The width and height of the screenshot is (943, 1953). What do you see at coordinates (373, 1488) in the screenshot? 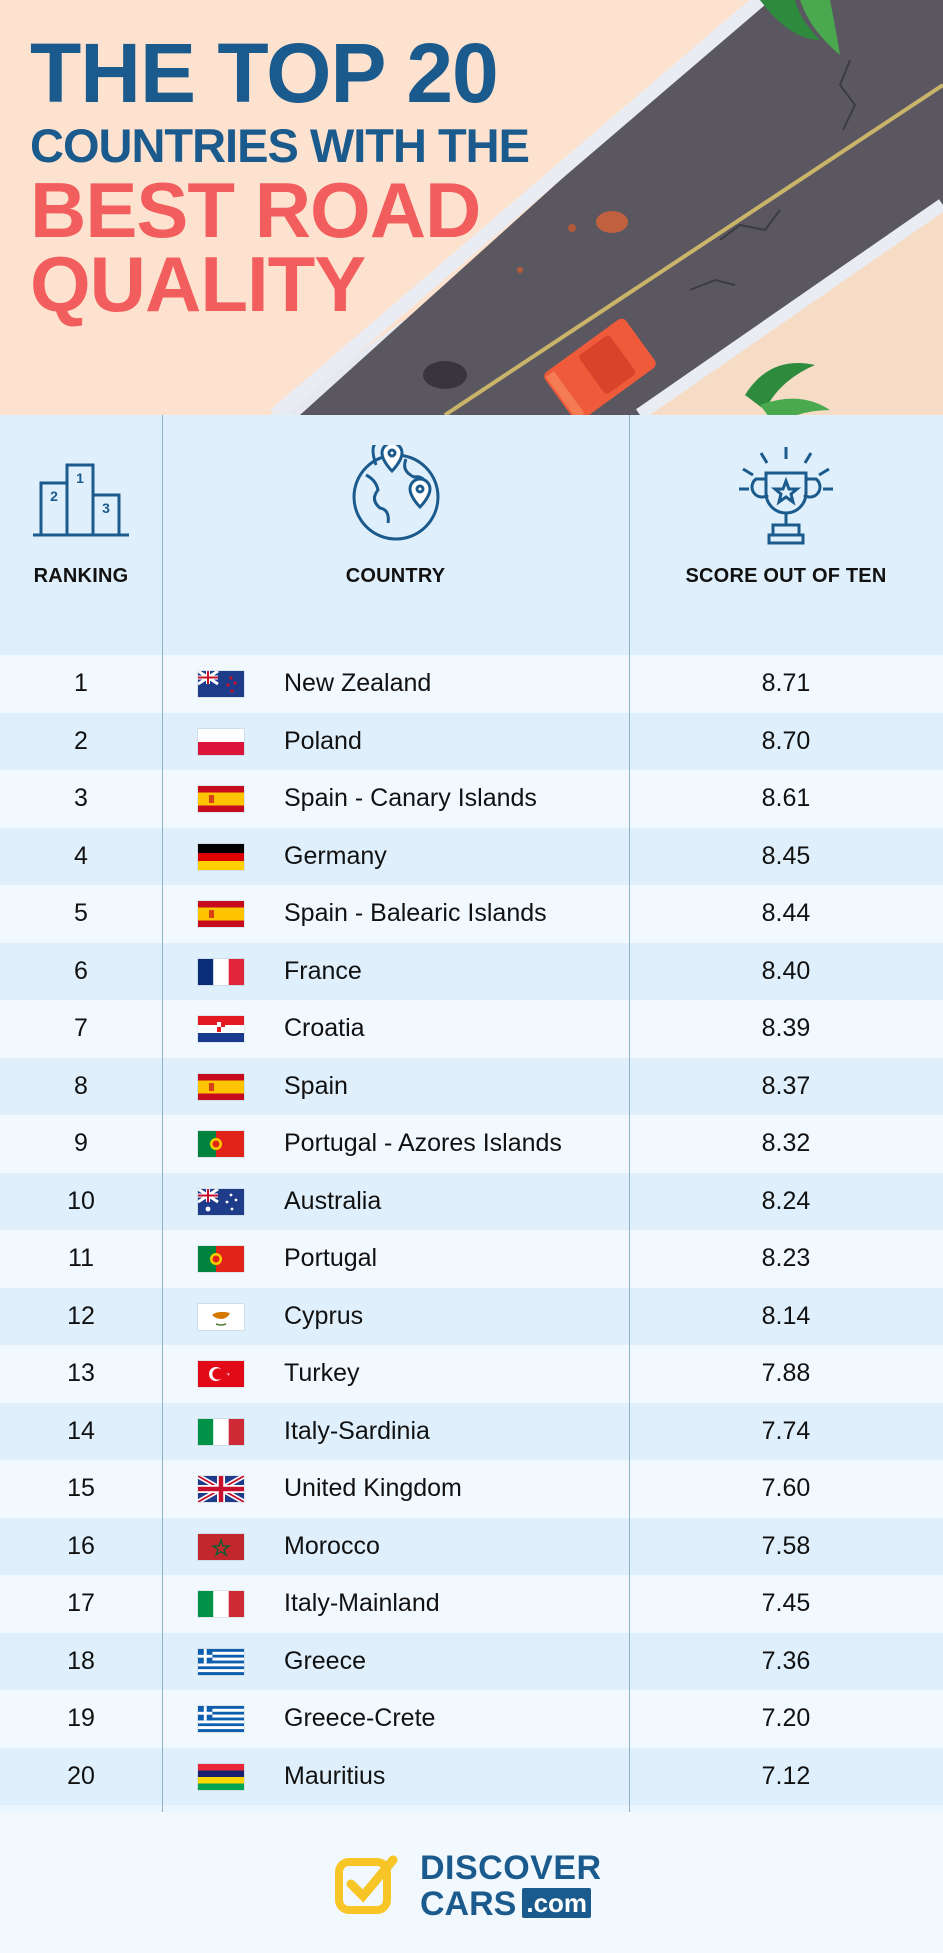
I see `country-cell: United Kingdom` at bounding box center [373, 1488].